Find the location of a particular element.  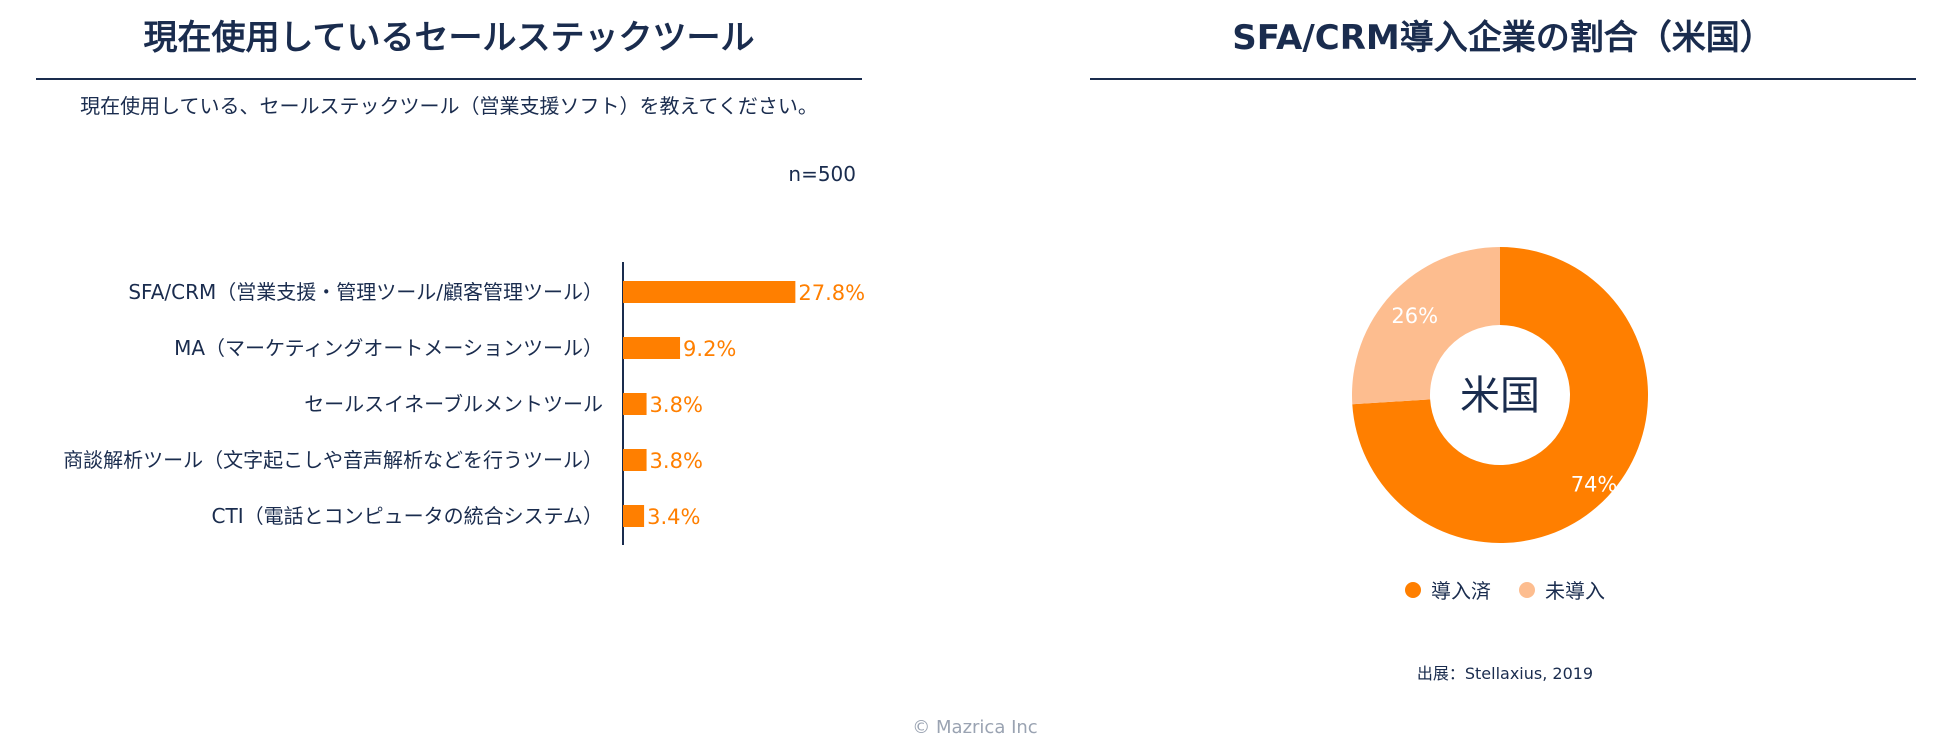

value-label: 27.8% is located at coordinates (831, 293).